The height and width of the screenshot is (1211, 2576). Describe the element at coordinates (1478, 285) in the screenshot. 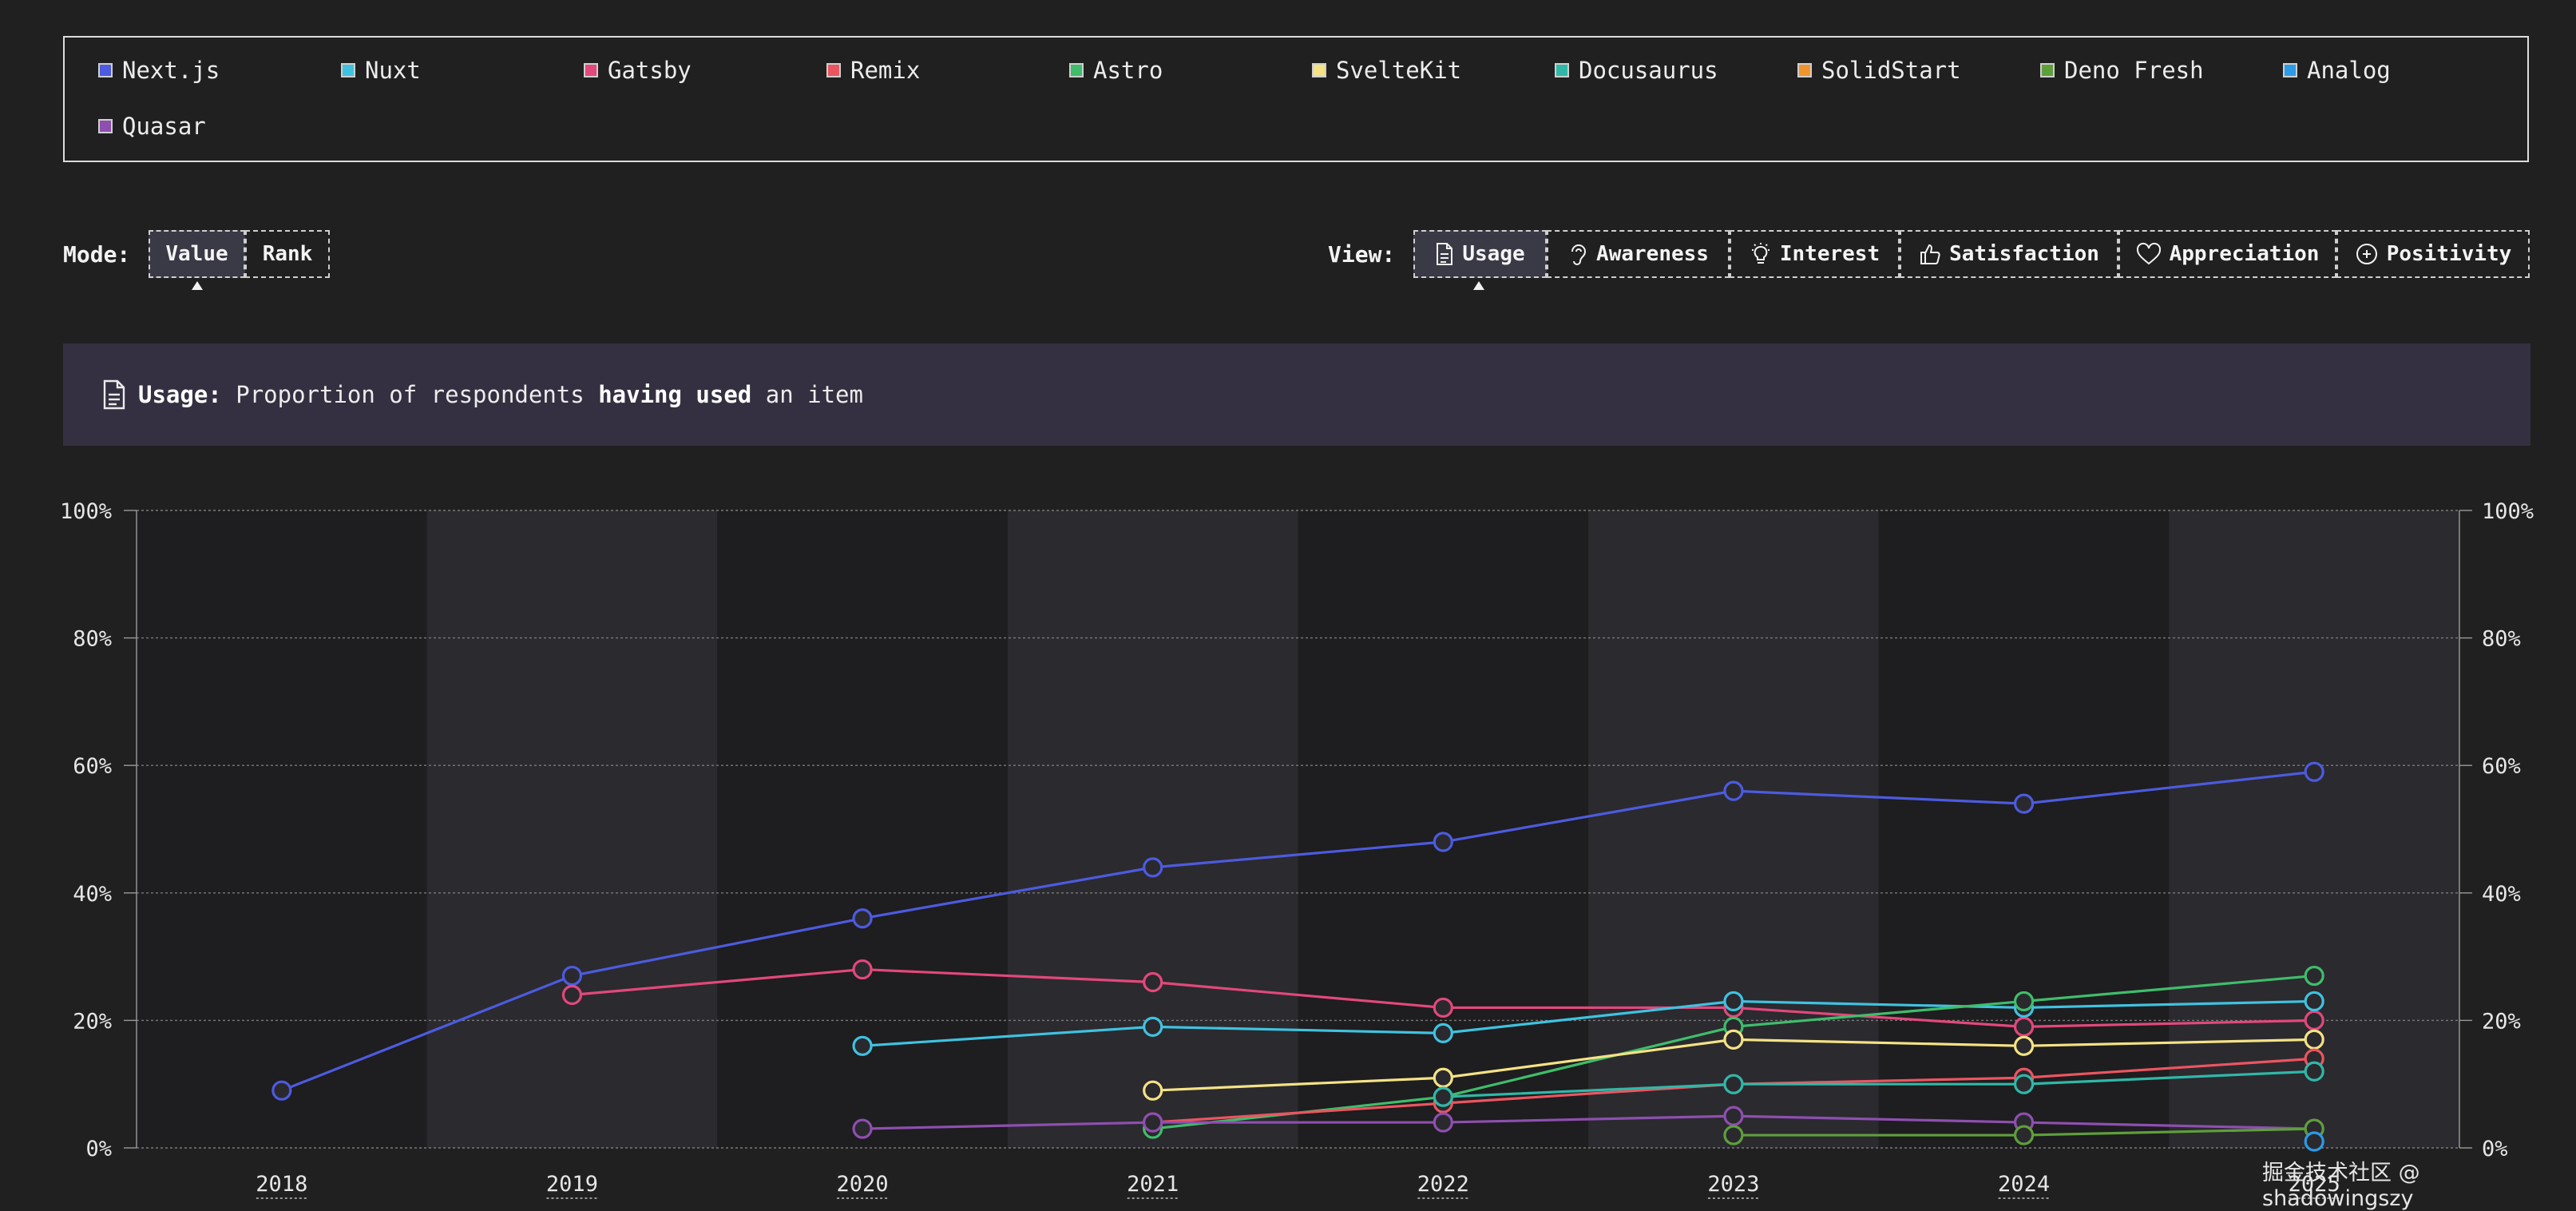

I see `view-active-indicator` at that location.